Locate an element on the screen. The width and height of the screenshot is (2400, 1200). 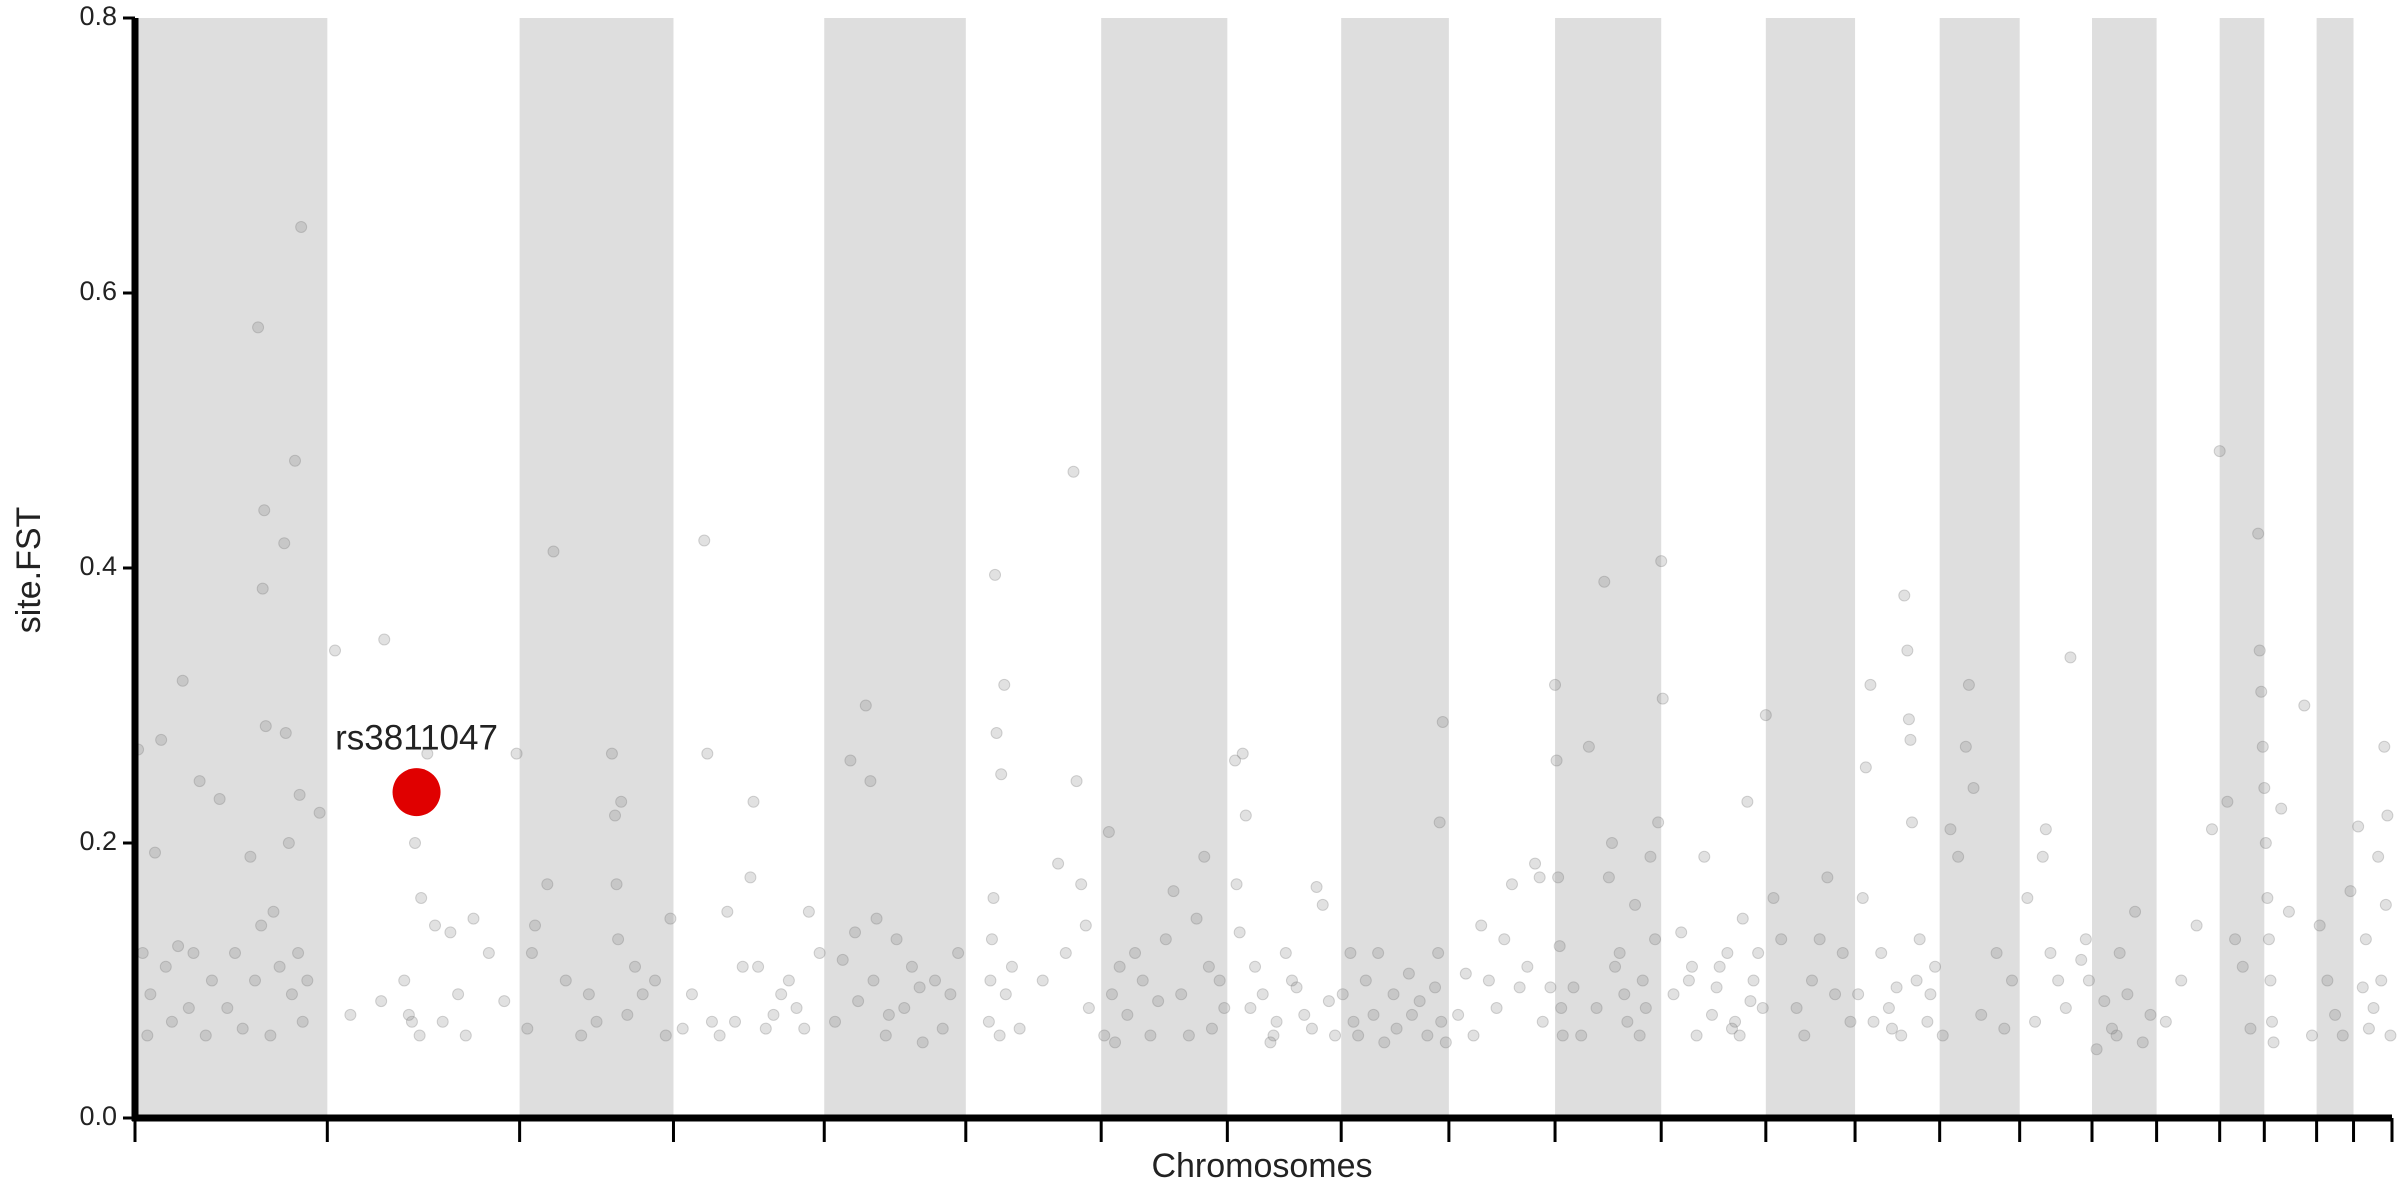
chromosome-band is located at coordinates (1164, 568).